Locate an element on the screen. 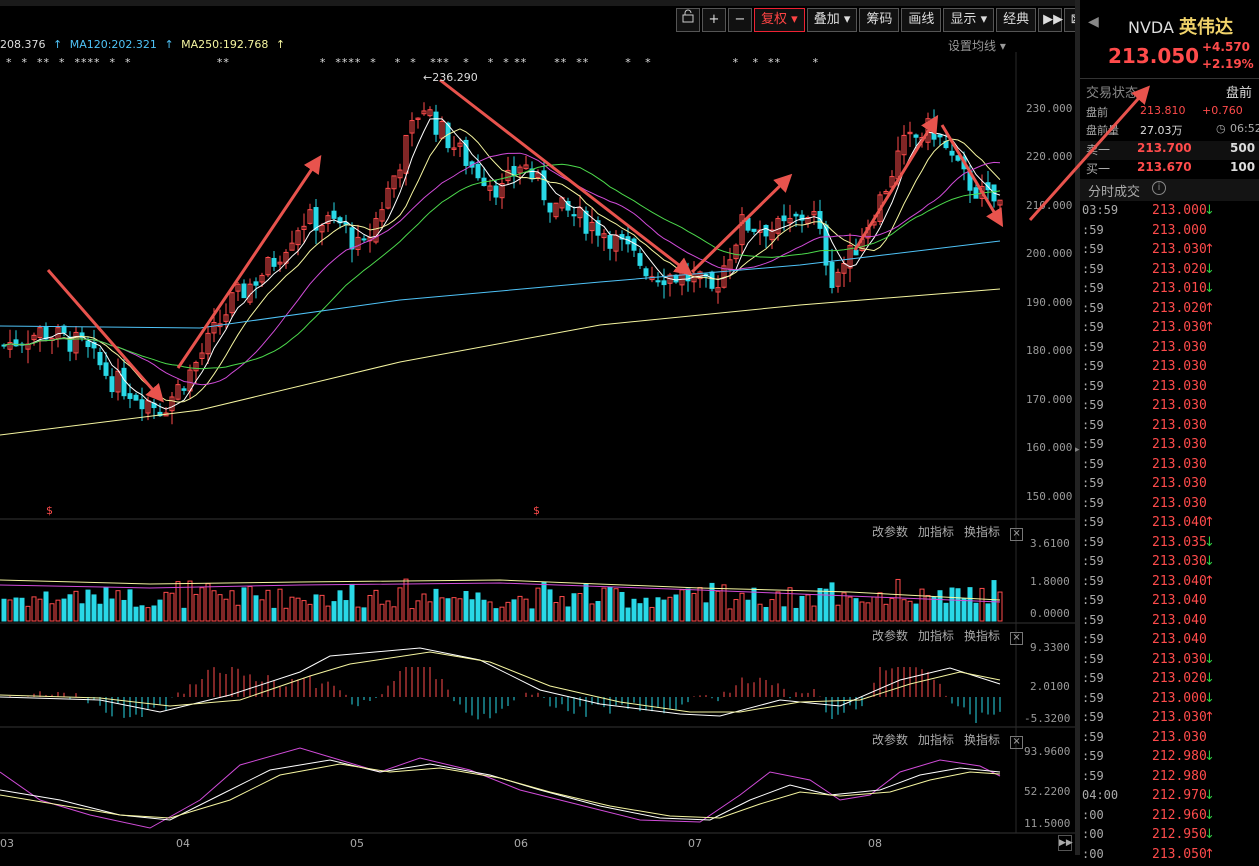  ma-setting-button: 设置均线 ▾ is located at coordinates (977, 46).